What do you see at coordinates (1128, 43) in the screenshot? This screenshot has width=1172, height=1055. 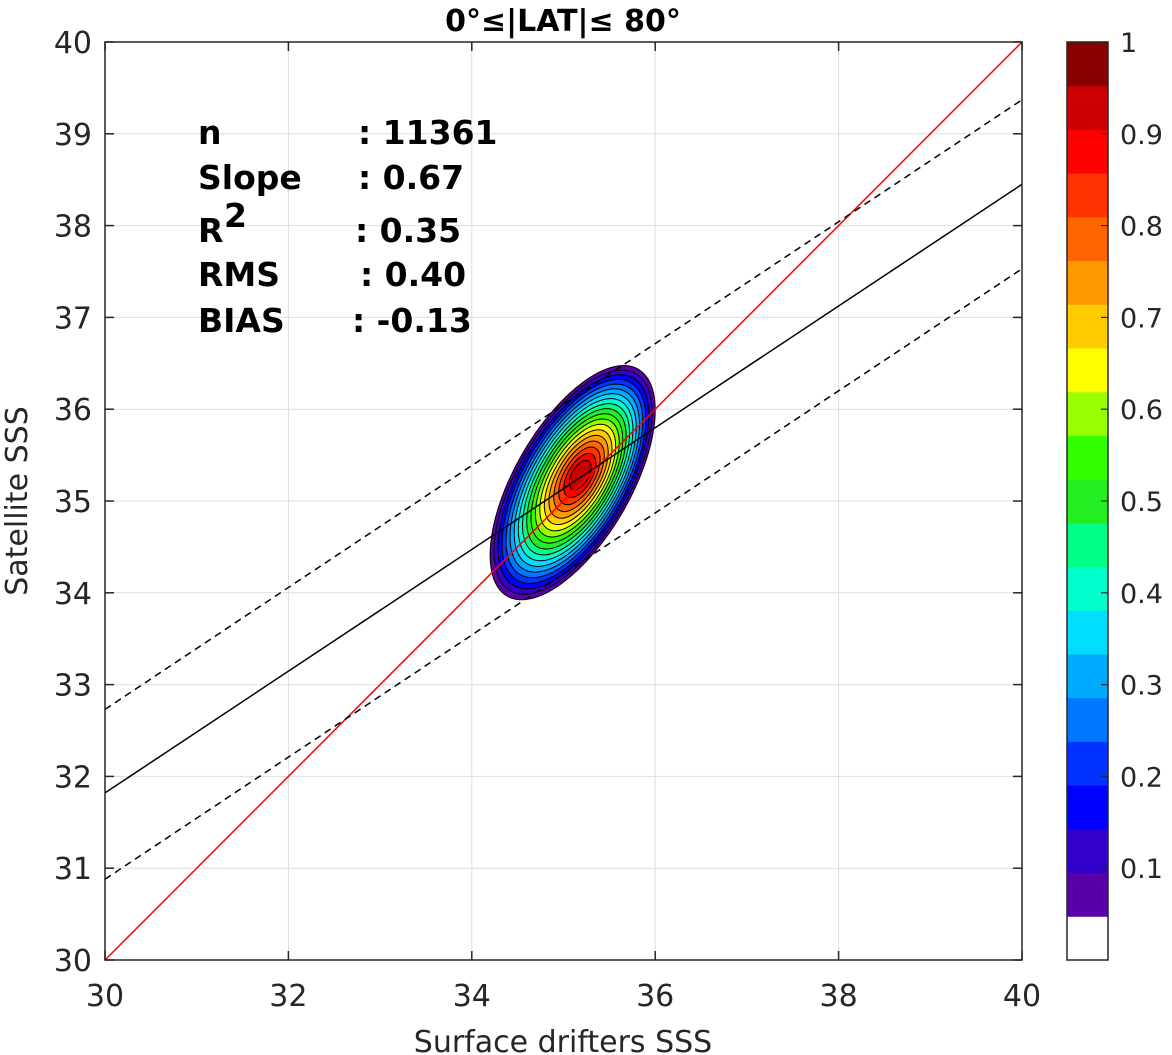 I see `colorbar-tick-label: 1` at bounding box center [1128, 43].